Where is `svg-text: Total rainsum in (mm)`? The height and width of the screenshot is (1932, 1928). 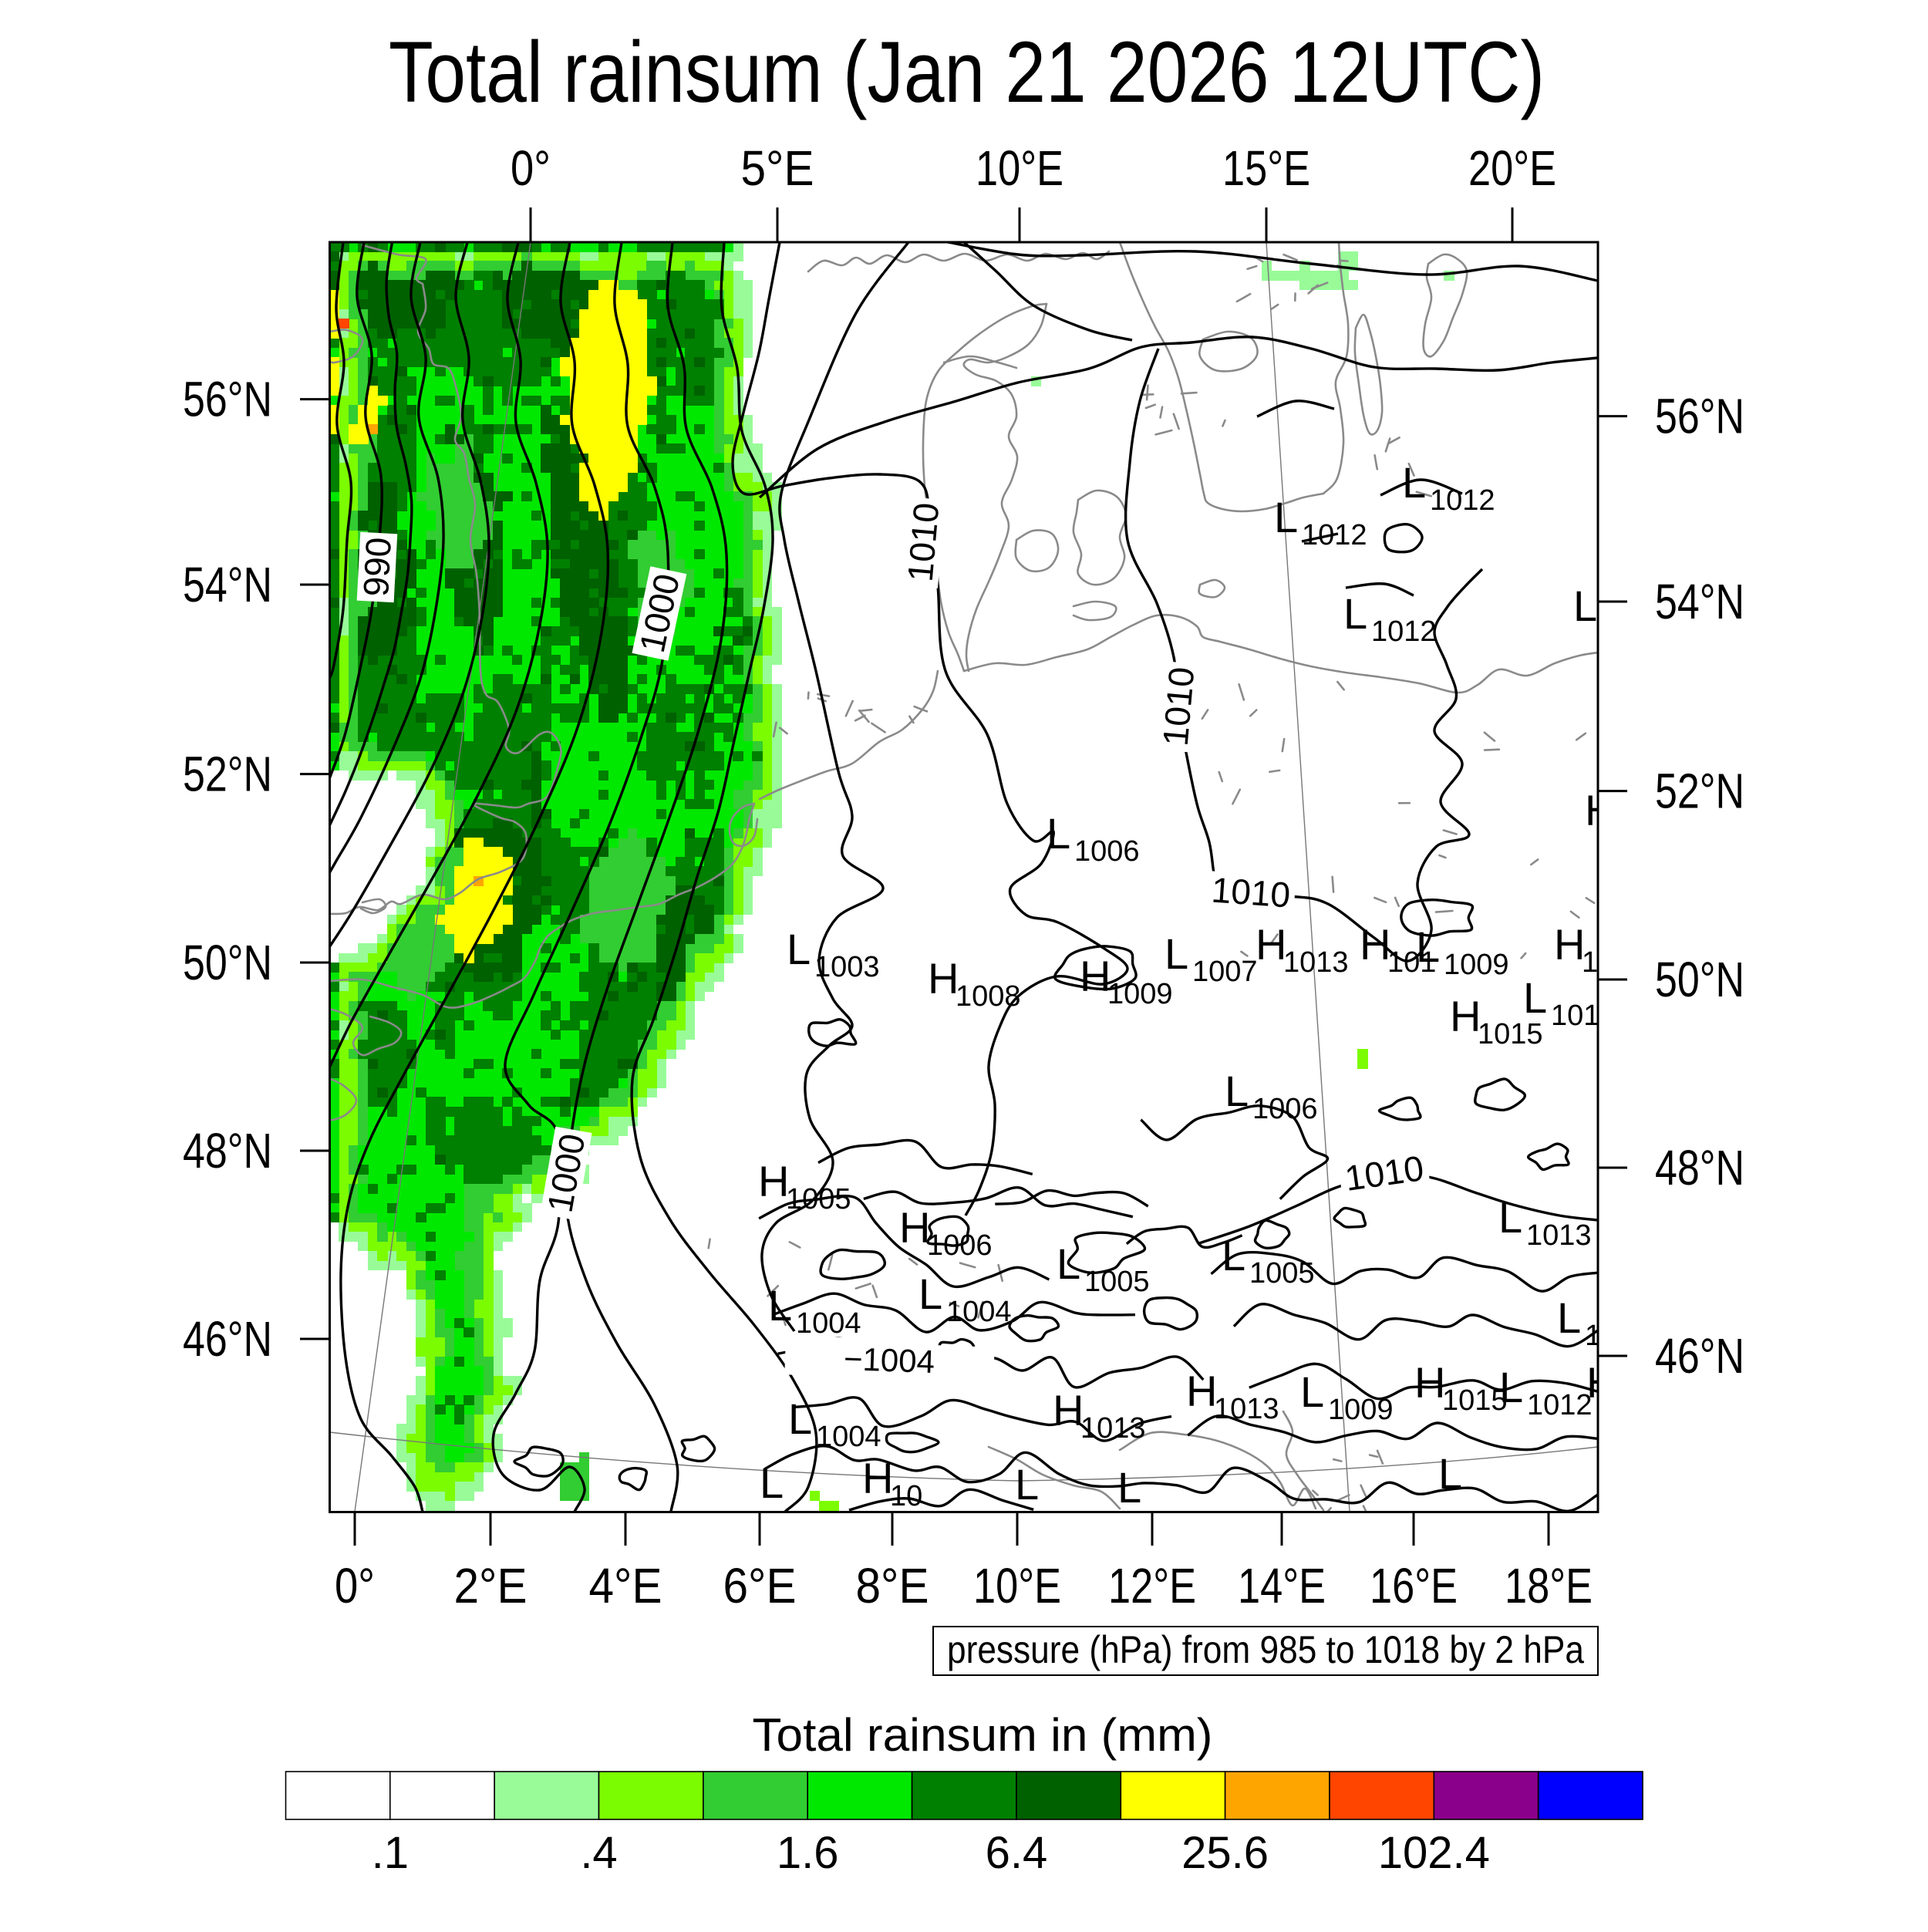
svg-text: Total rainsum in (mm) is located at coordinates (983, 1735).